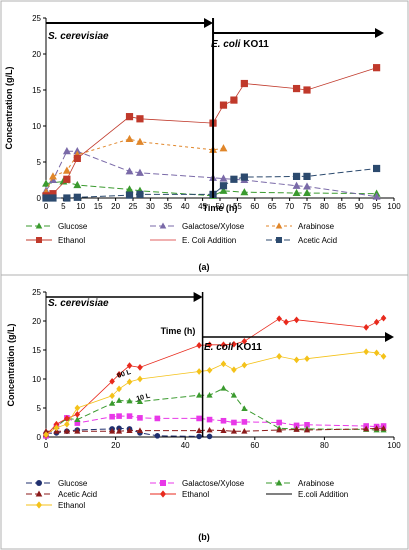 The height and width of the screenshot is (550, 409). Describe the element at coordinates (36, 292) in the screenshot. I see `b-ytick-label: 25` at that location.